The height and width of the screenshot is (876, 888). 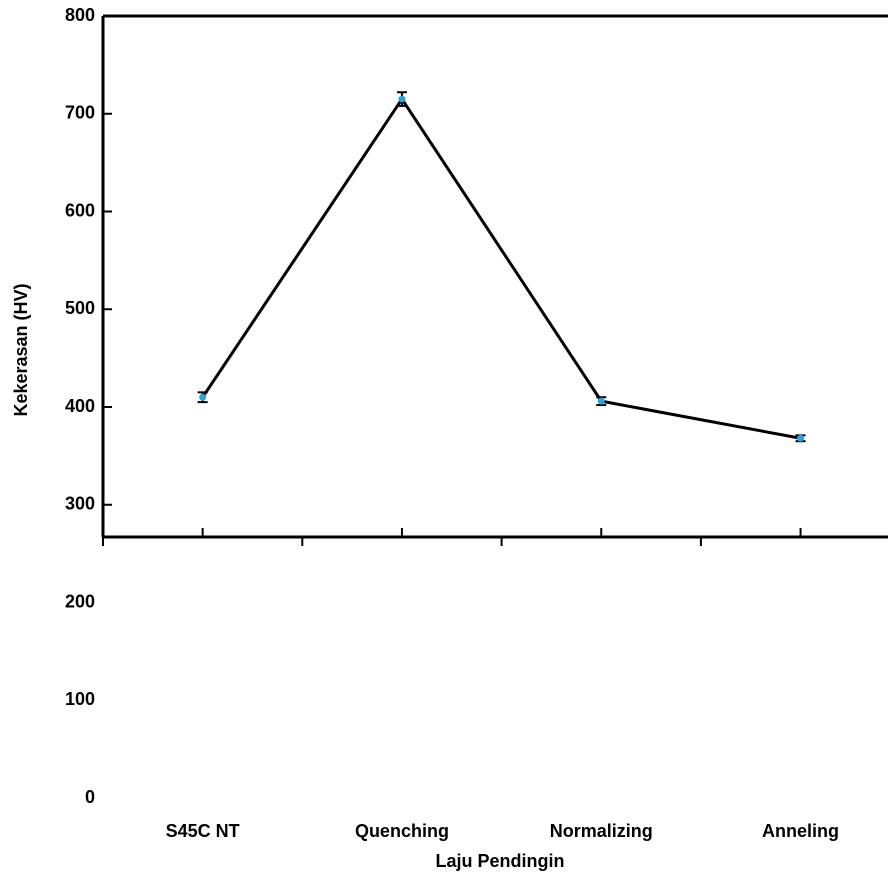 I want to click on y-tick-label: 300, so click(x=80, y=504).